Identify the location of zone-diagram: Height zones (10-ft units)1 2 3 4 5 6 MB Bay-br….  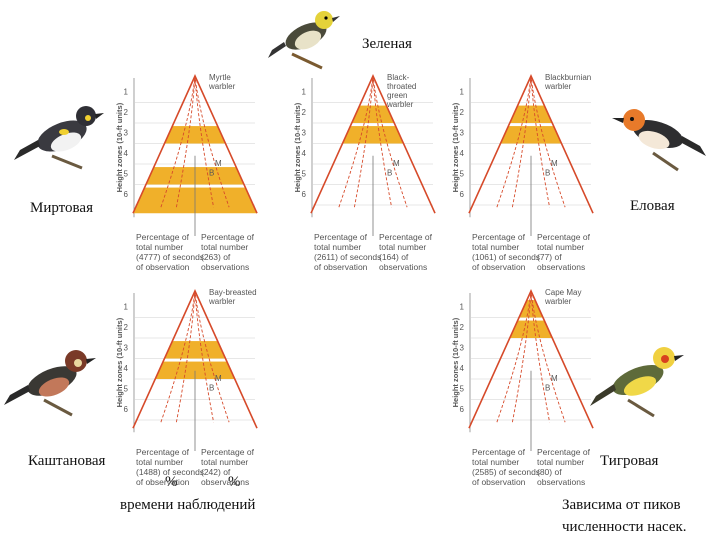
(186, 369).